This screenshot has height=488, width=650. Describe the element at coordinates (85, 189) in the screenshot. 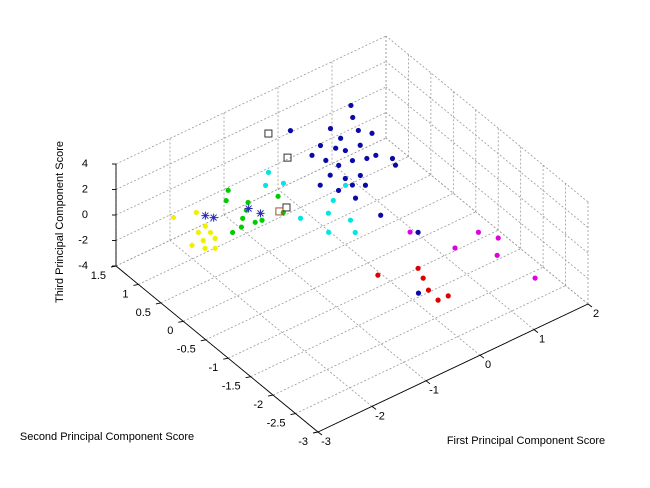

I see `z-tick-label: 2` at that location.